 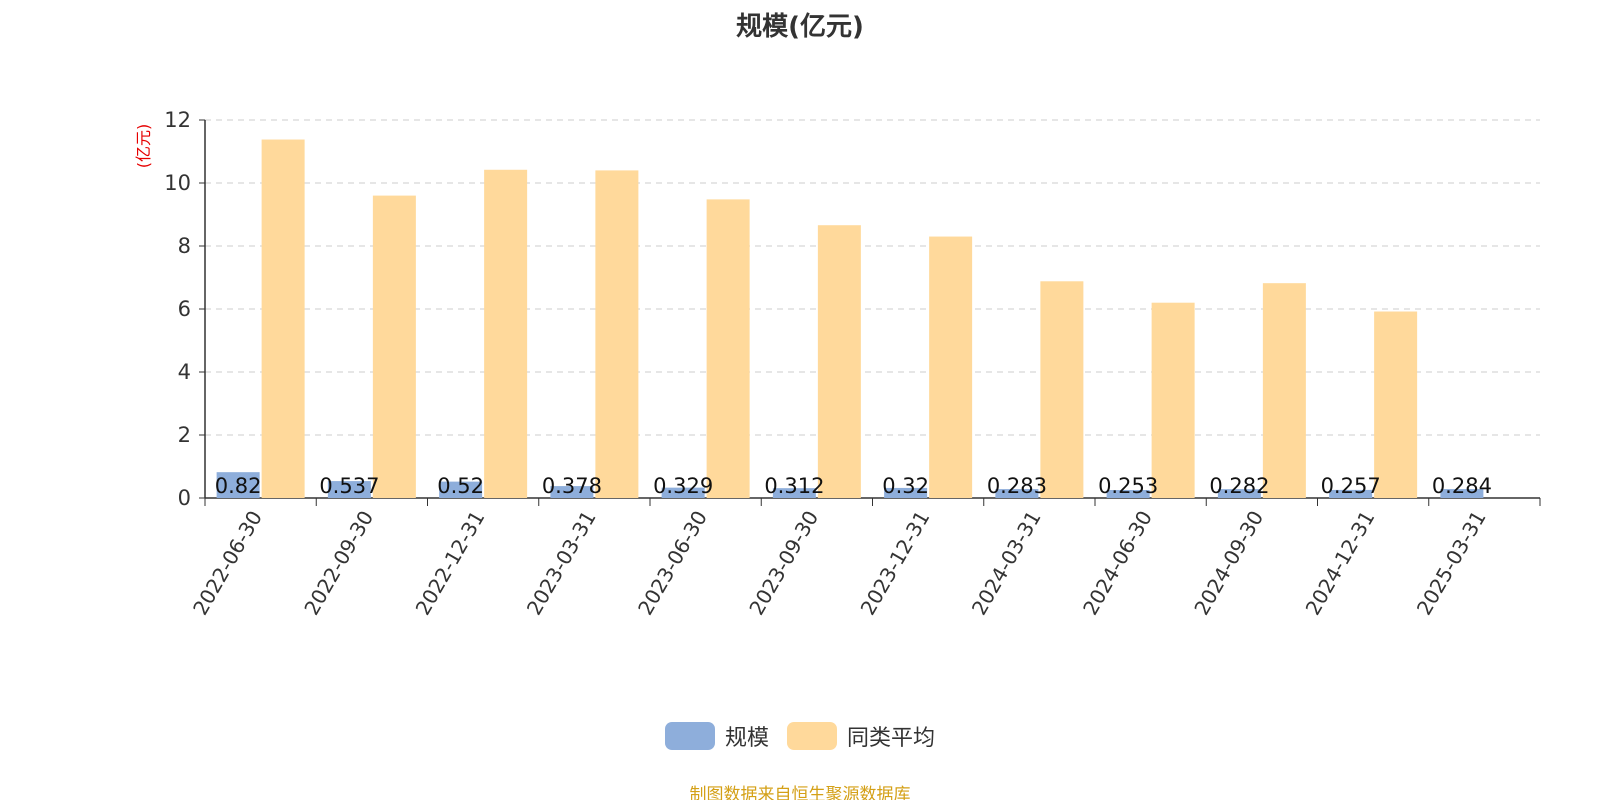 What do you see at coordinates (1462, 486) in the screenshot?
I see `data-label: 0.284` at bounding box center [1462, 486].